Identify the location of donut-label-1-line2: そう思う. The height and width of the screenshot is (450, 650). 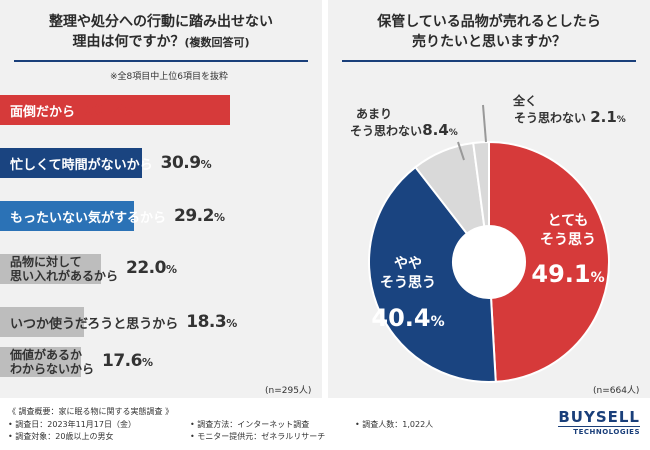
(568, 240).